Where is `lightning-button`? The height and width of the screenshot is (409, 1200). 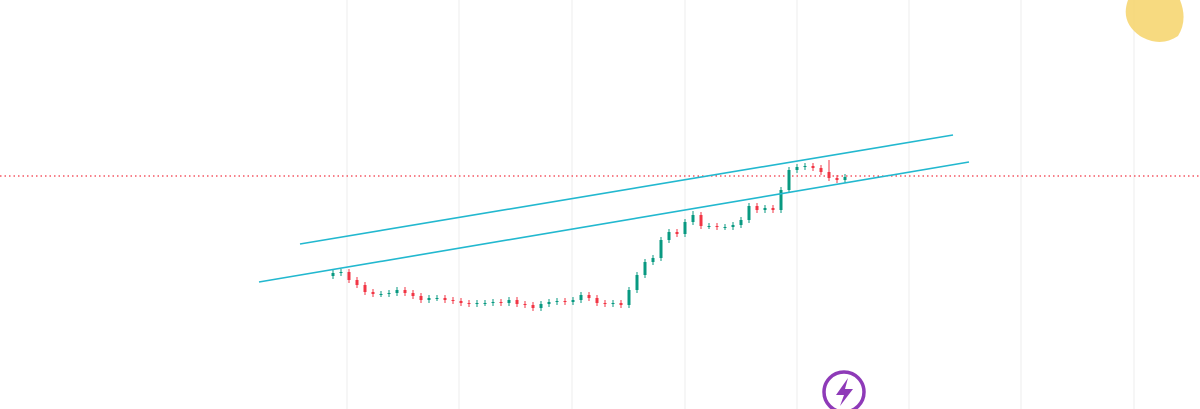 lightning-button is located at coordinates (844, 389).